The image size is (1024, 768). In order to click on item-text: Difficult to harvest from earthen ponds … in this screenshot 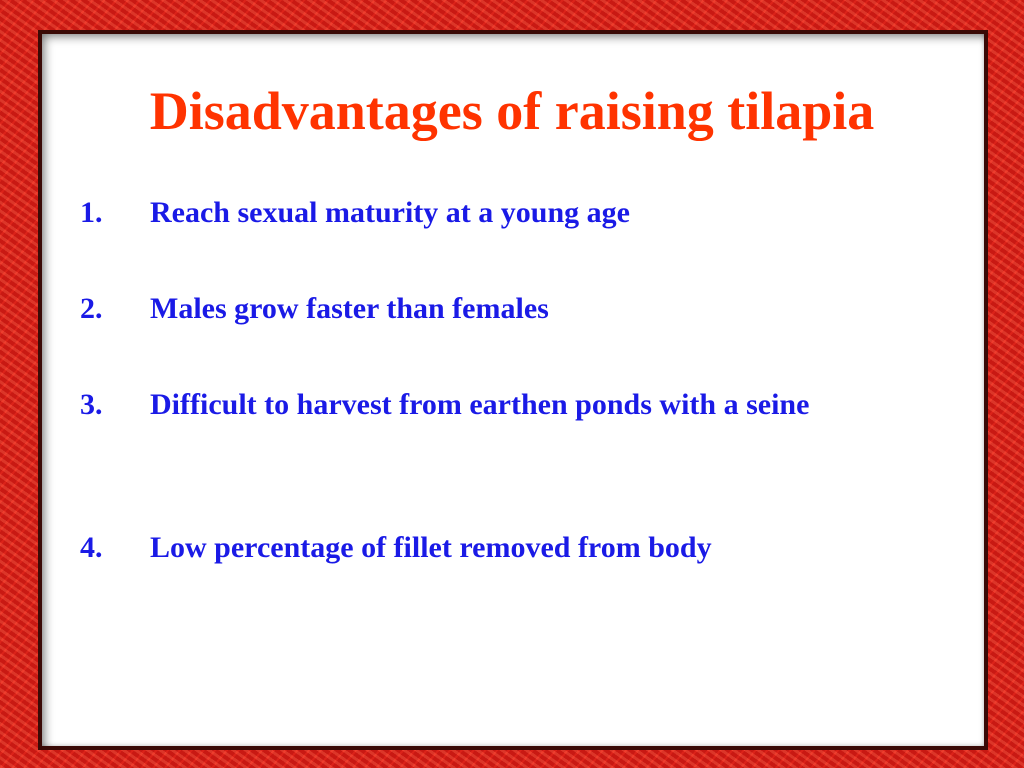, I will do `click(480, 404)`.